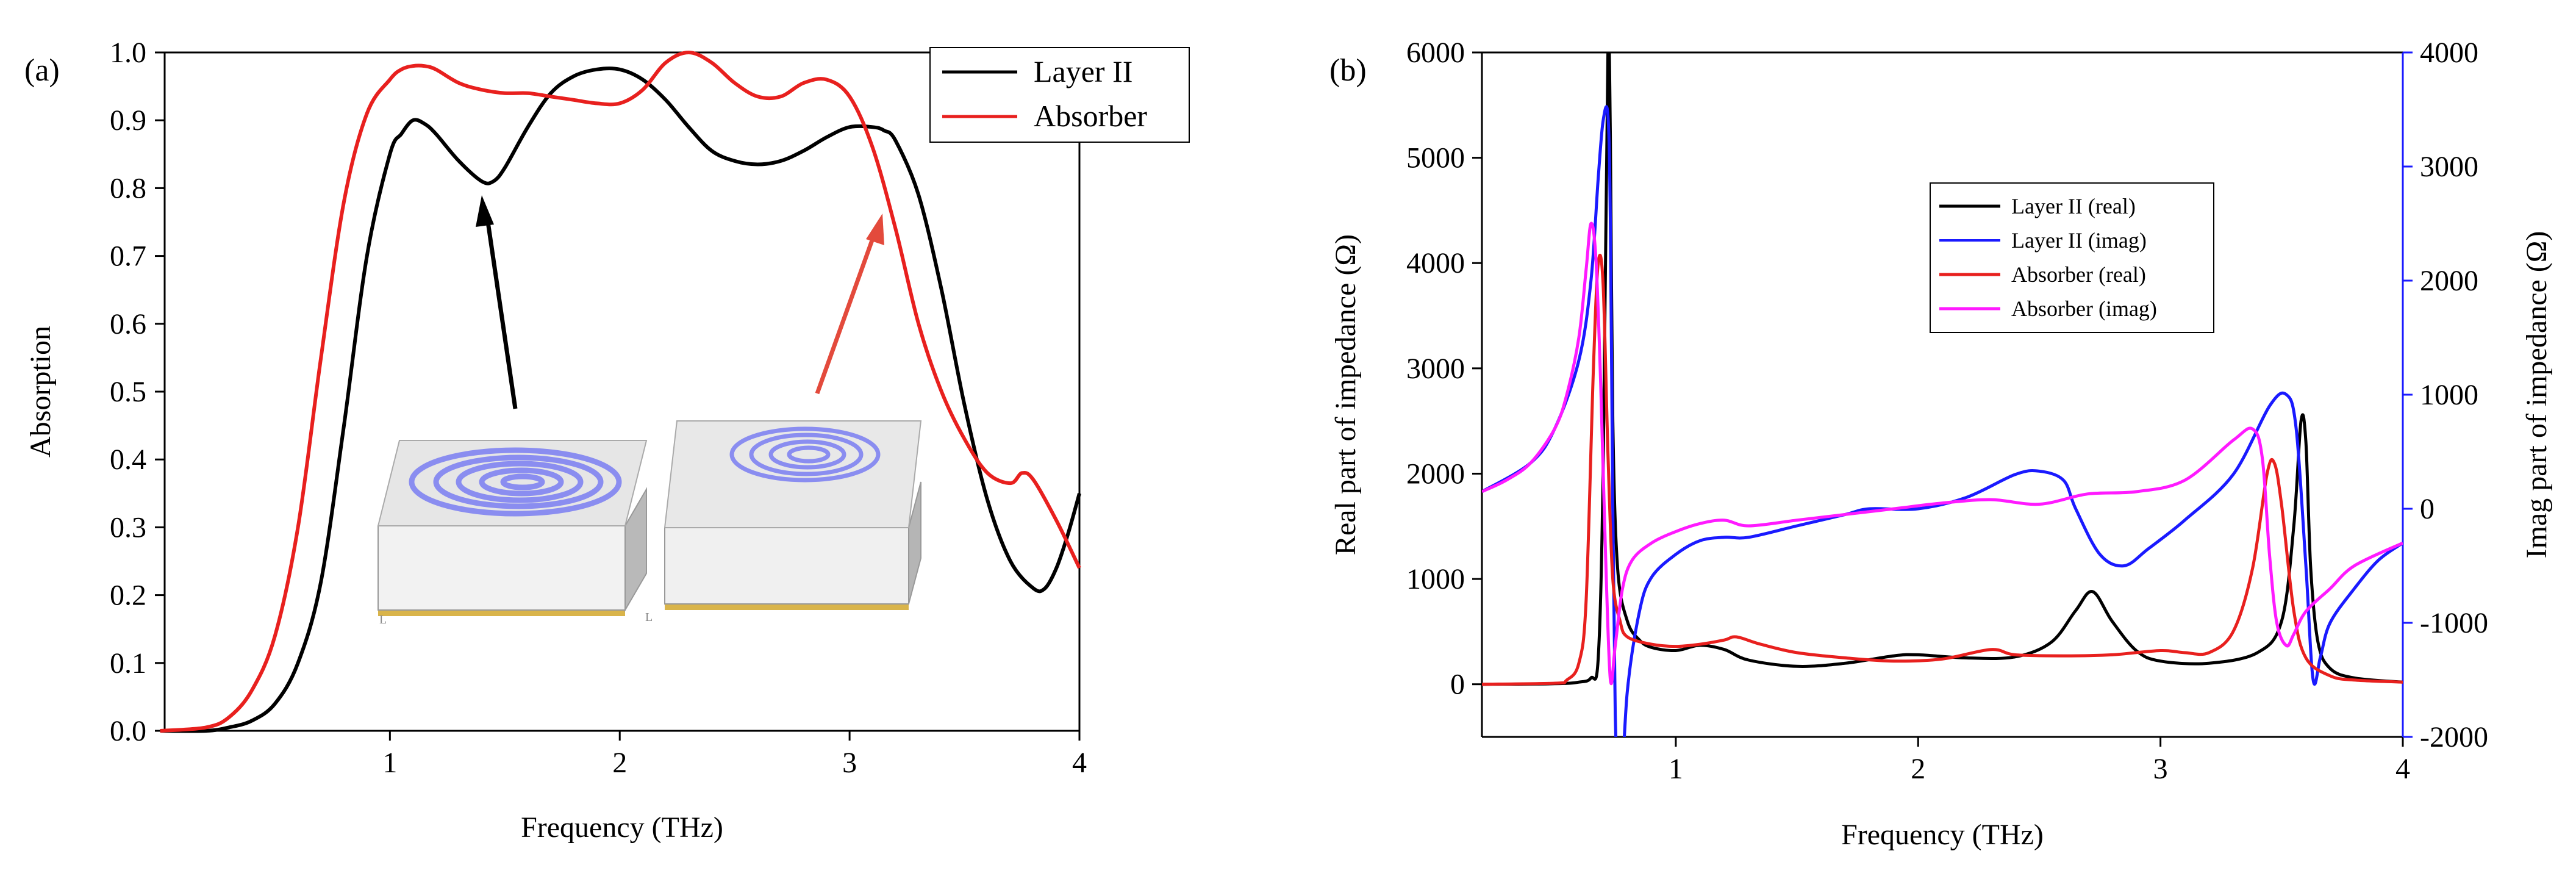  What do you see at coordinates (40, 392) in the screenshot?
I see `panel-a-ylabel: Absorption` at bounding box center [40, 392].